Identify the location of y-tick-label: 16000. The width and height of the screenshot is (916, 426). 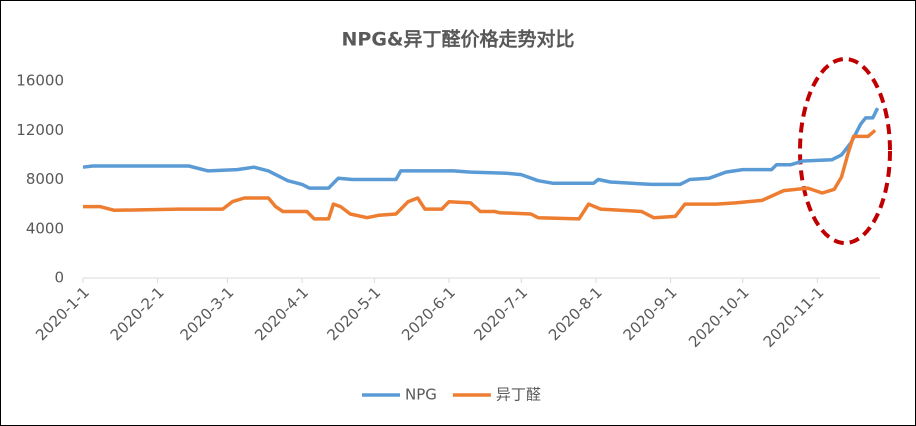
(40, 81).